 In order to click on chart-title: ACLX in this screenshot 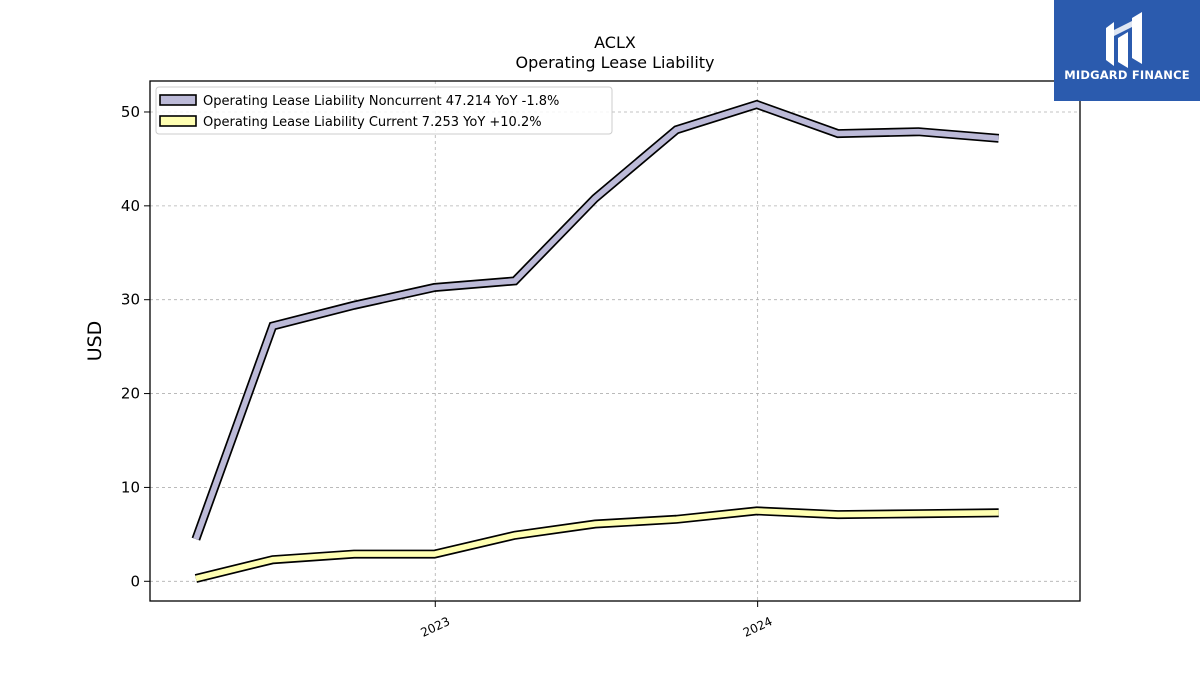, I will do `click(615, 42)`.